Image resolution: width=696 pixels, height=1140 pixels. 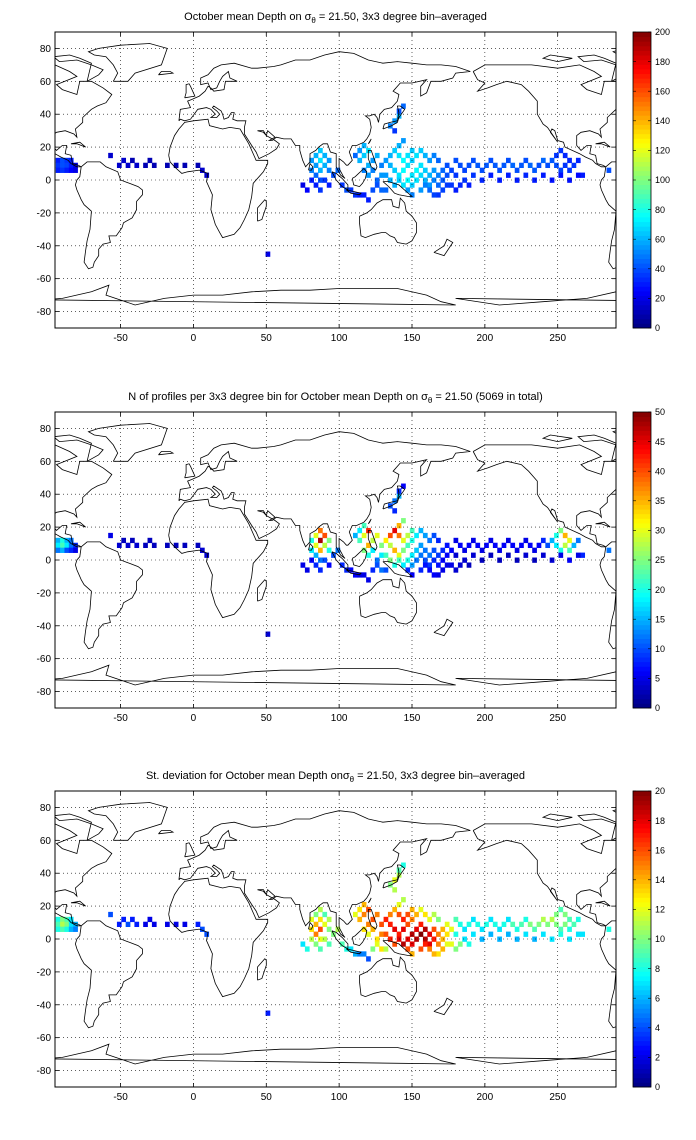 I want to click on x-tick-label: -50, so click(x=120, y=338).